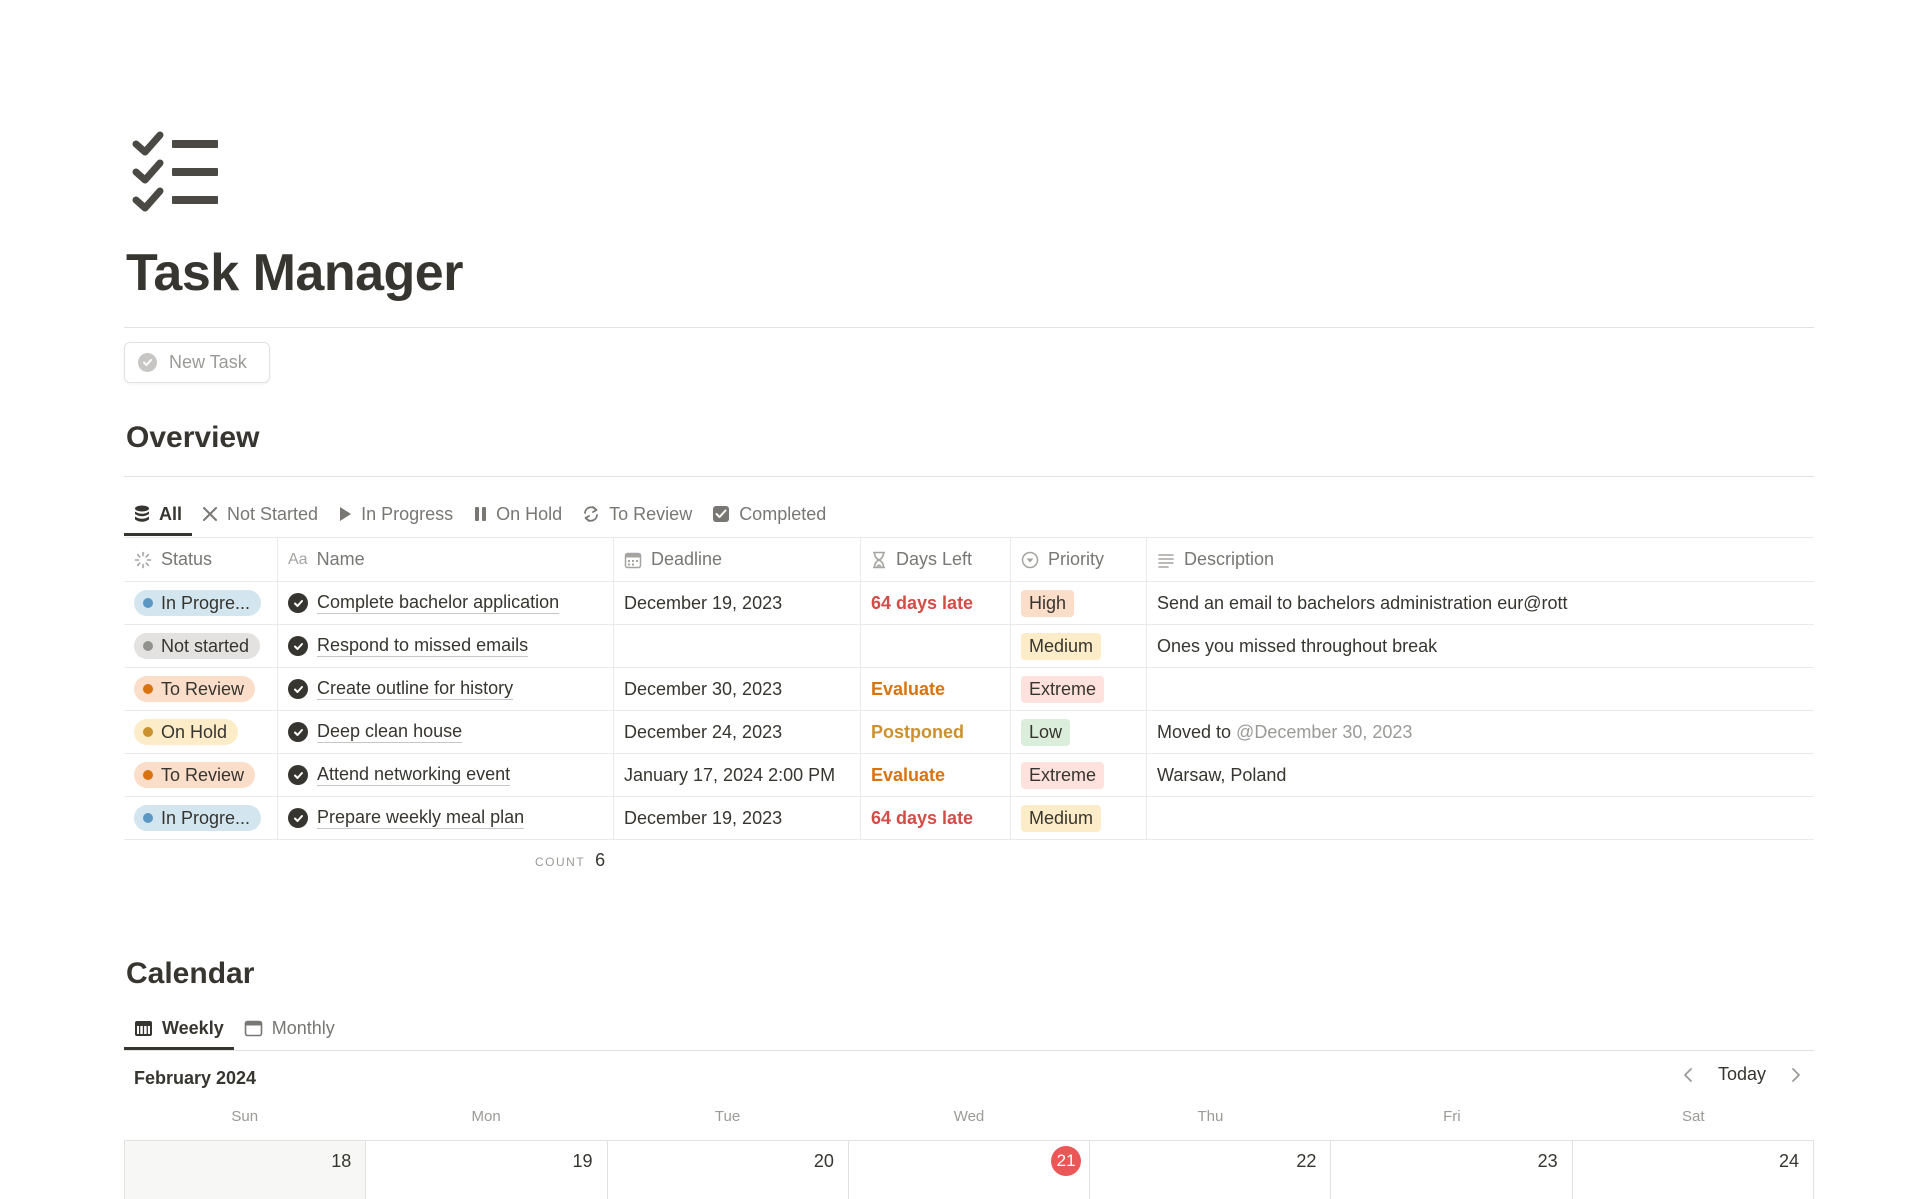 The image size is (1920, 1199). Describe the element at coordinates (517, 514) in the screenshot. I see `tab-on-hold: On Hold` at that location.